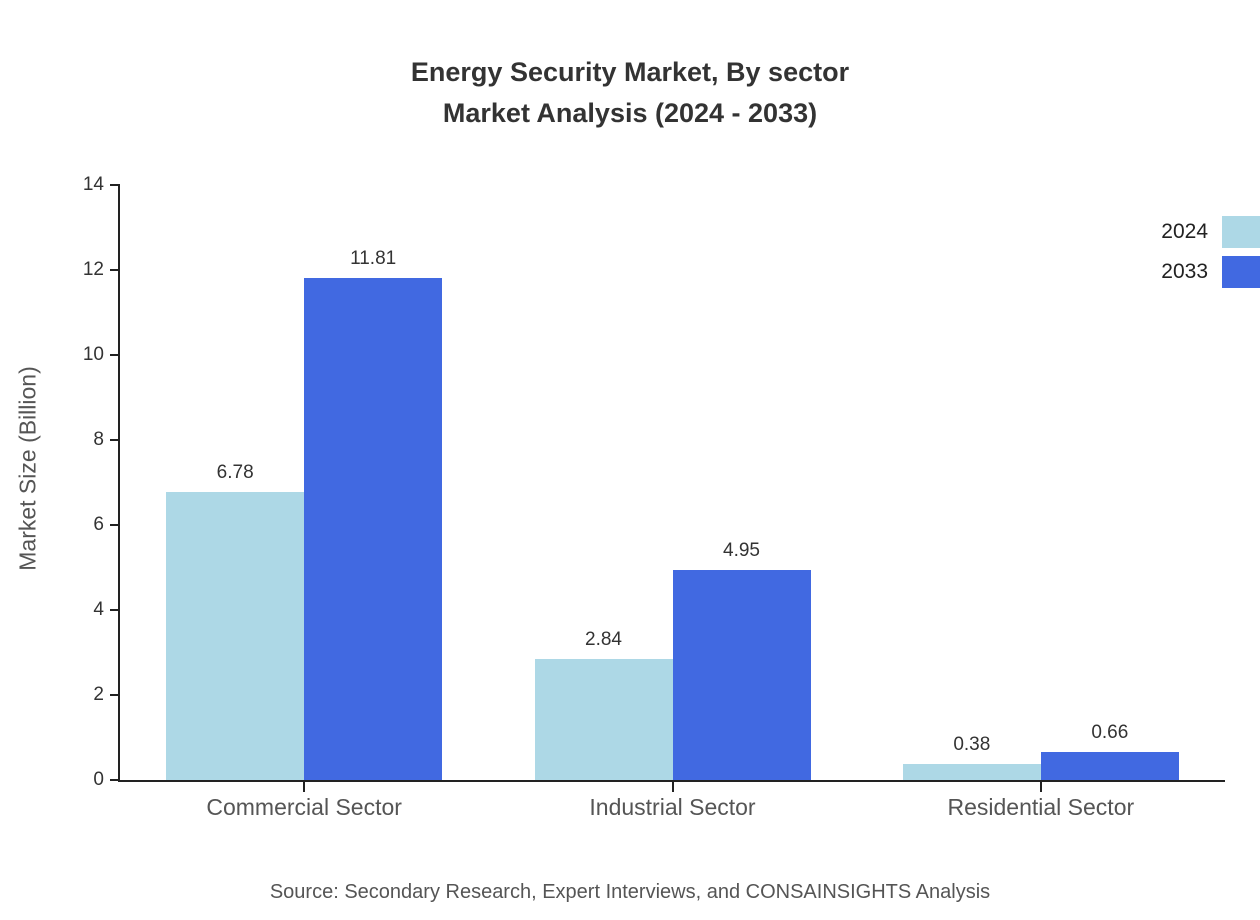  Describe the element at coordinates (630, 72) in the screenshot. I see `chart-title-line-1: Energy Security Market, By sector` at that location.